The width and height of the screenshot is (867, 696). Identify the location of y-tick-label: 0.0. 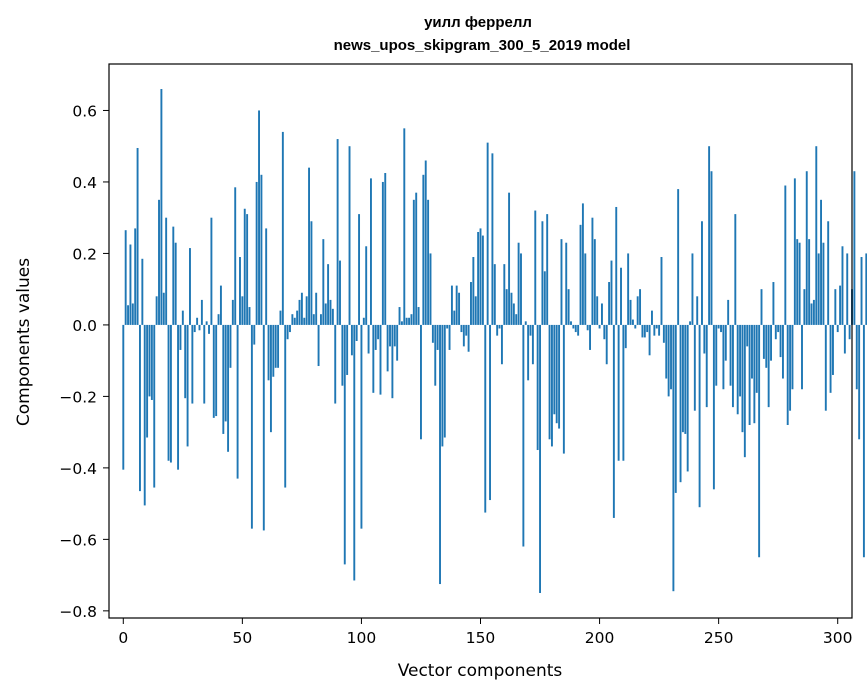
(84, 326).